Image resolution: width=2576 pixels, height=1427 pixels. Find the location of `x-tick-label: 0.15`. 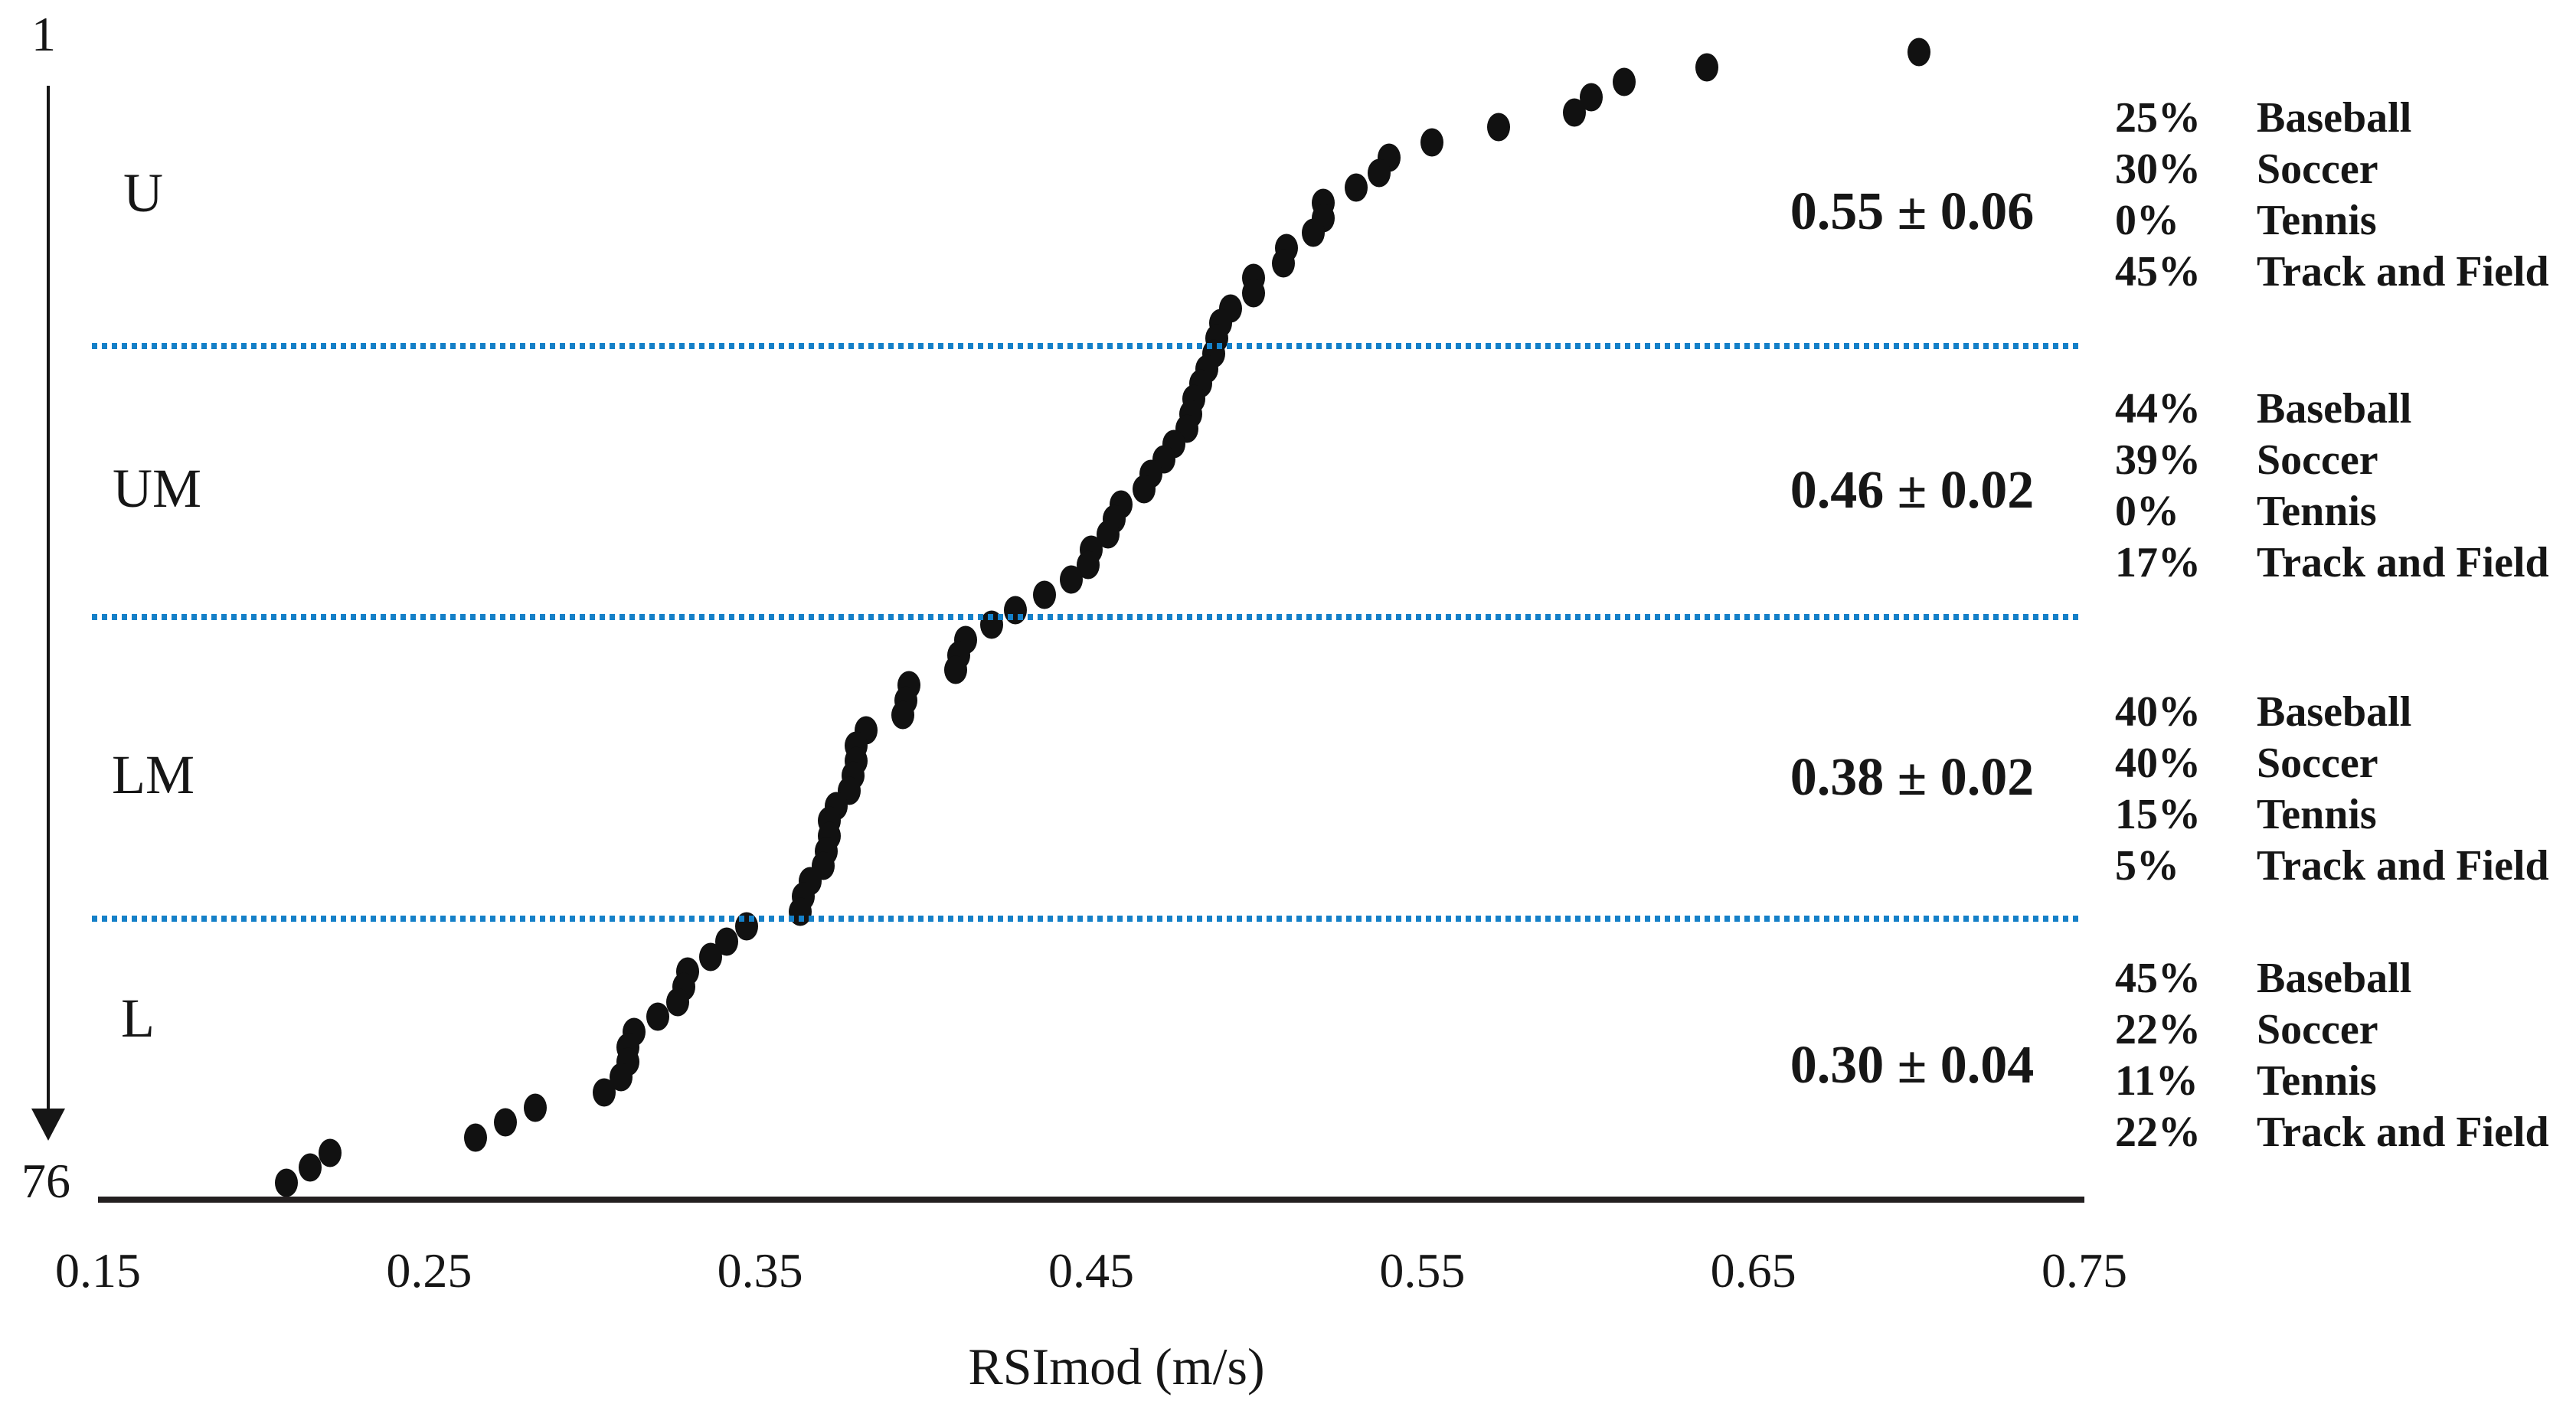

x-tick-label: 0.15 is located at coordinates (98, 1270).